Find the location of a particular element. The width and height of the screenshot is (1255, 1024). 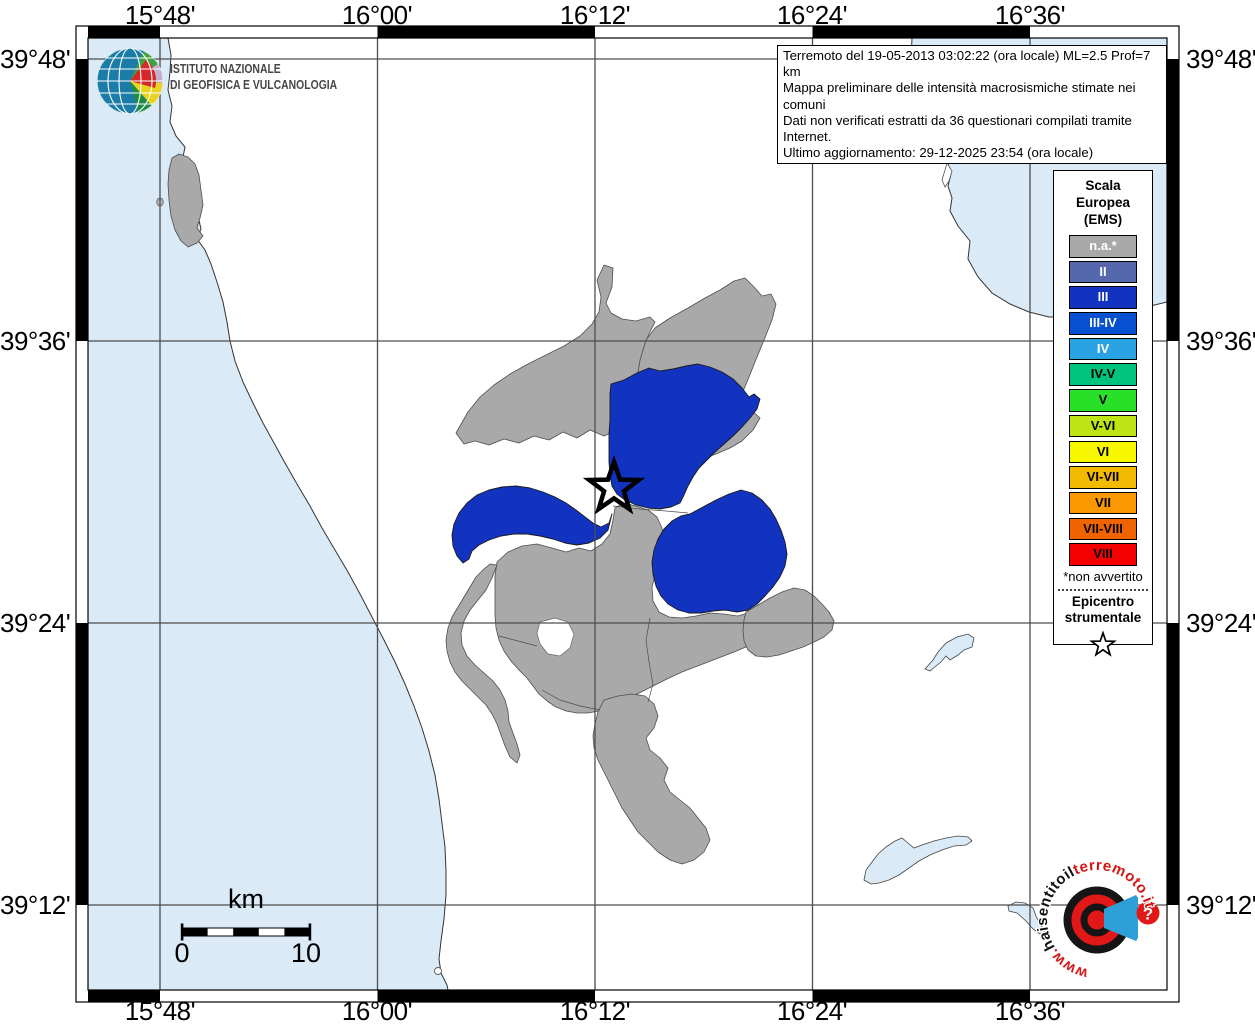

municipality-intensity-iii-south is located at coordinates (719, 551).